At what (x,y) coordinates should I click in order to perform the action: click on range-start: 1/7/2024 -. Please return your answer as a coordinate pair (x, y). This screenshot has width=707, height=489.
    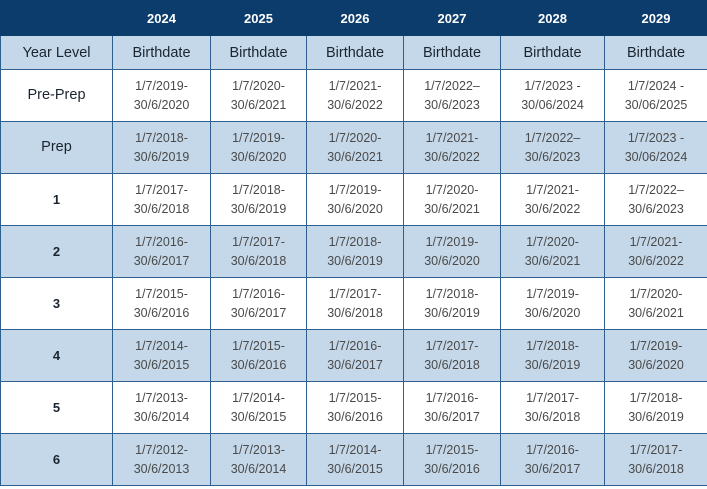
    Looking at the image, I should click on (656, 85).